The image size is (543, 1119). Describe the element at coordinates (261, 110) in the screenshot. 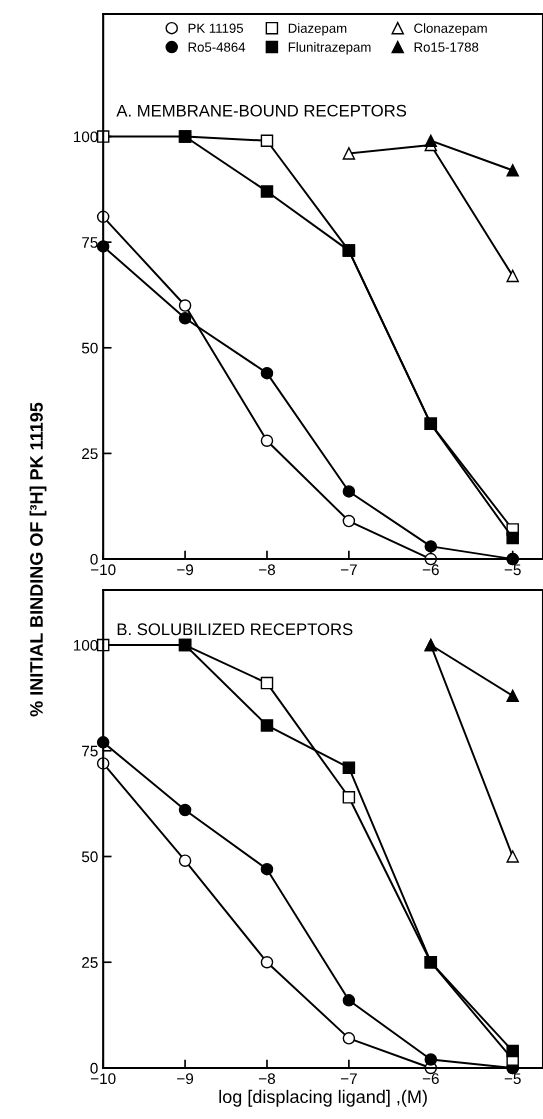

I see `text: A. MEMBRANE-BOUND RECEPTORS` at that location.